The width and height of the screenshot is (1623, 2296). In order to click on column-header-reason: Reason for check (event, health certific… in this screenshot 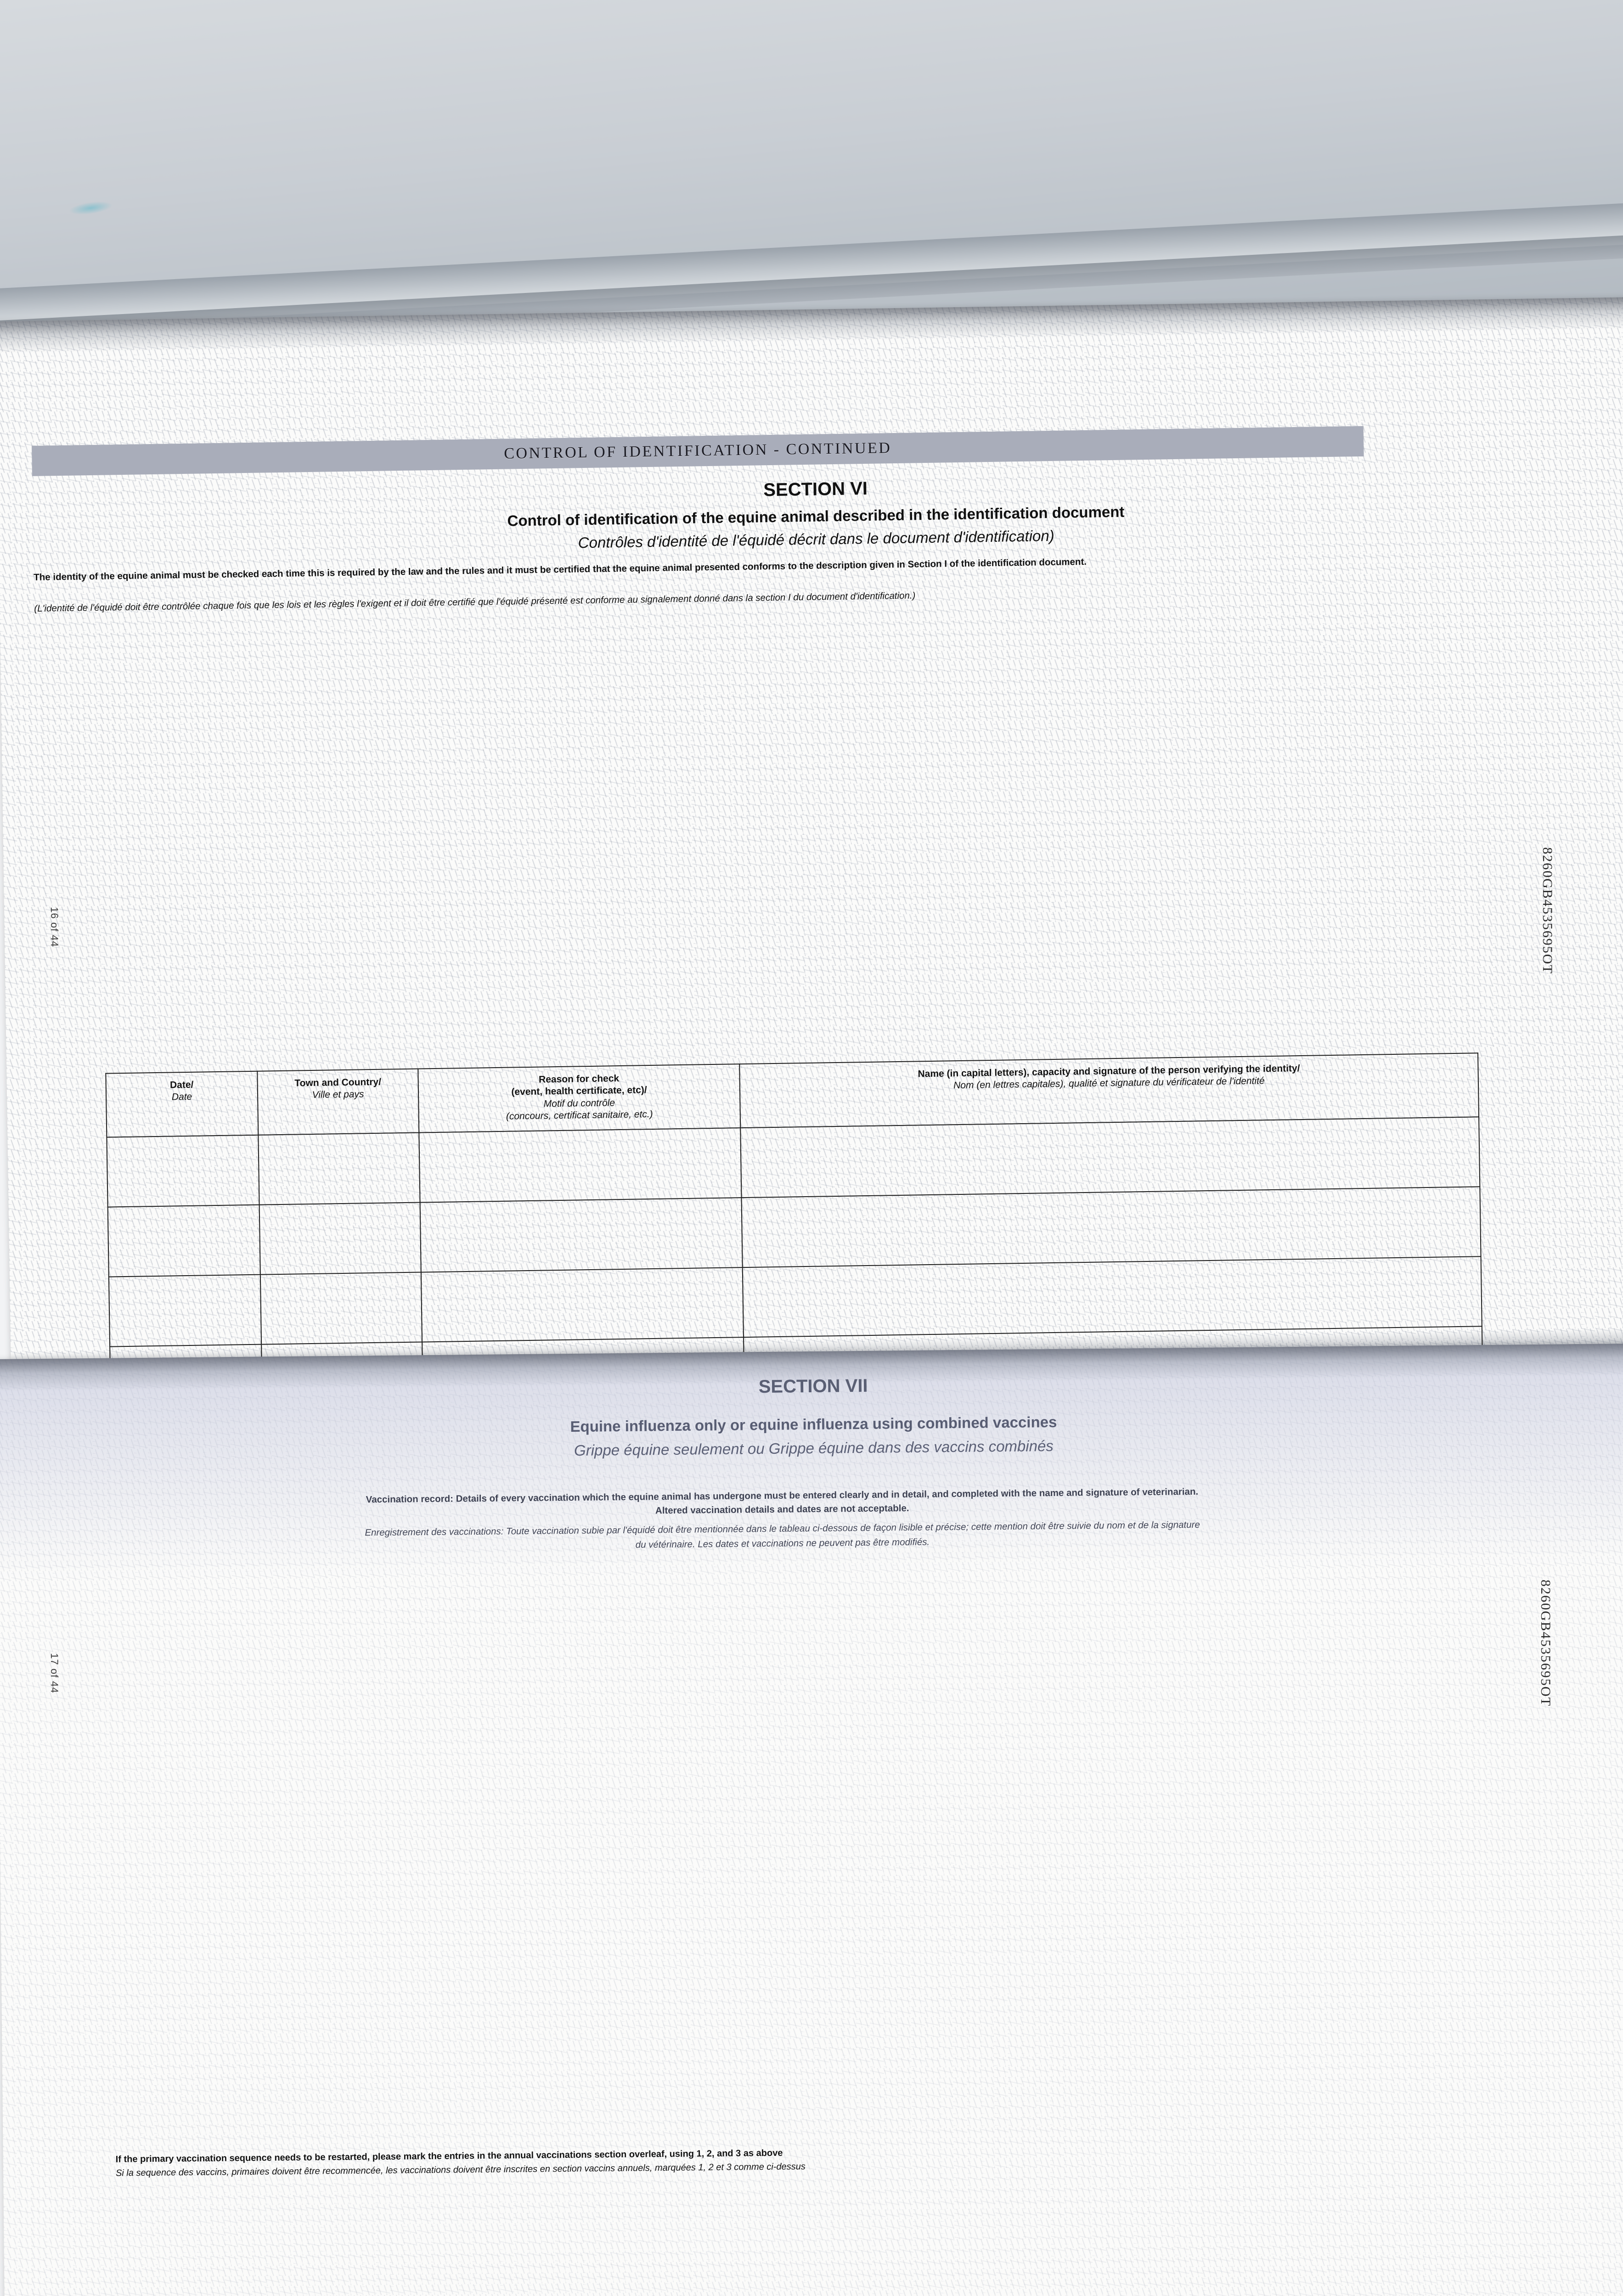, I will do `click(579, 1098)`.